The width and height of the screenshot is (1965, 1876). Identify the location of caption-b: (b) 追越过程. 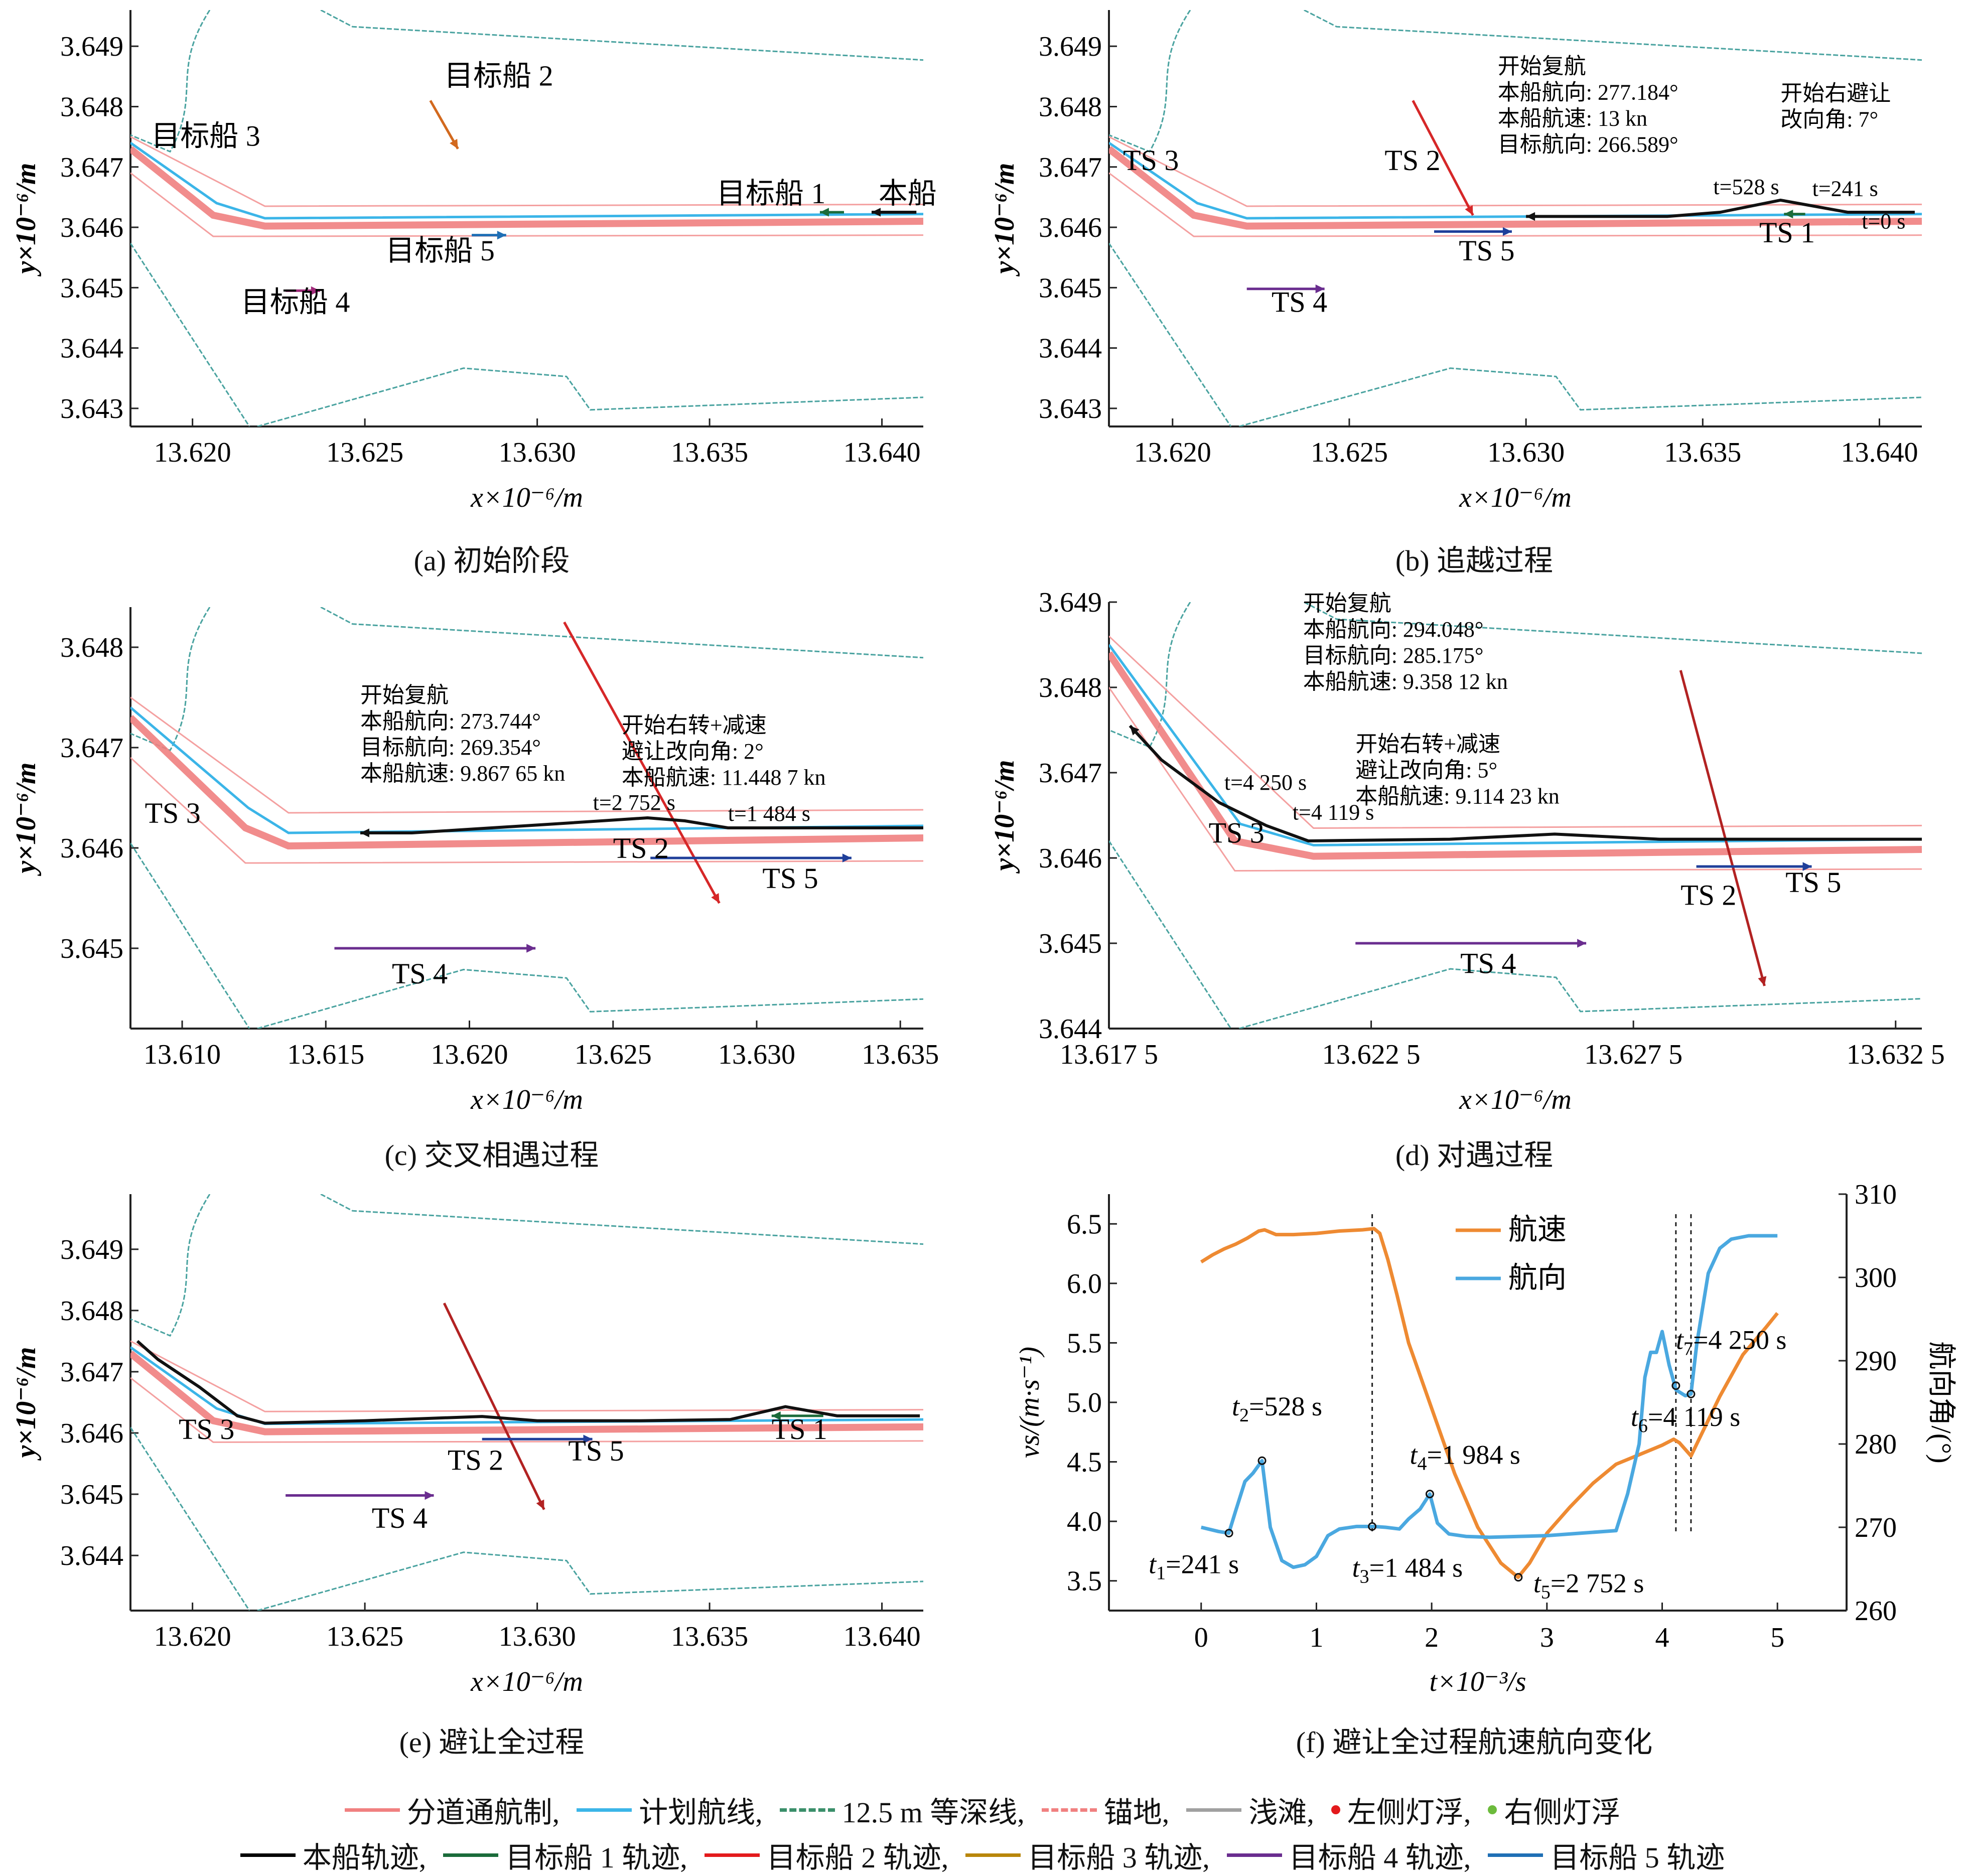
(1474, 560).